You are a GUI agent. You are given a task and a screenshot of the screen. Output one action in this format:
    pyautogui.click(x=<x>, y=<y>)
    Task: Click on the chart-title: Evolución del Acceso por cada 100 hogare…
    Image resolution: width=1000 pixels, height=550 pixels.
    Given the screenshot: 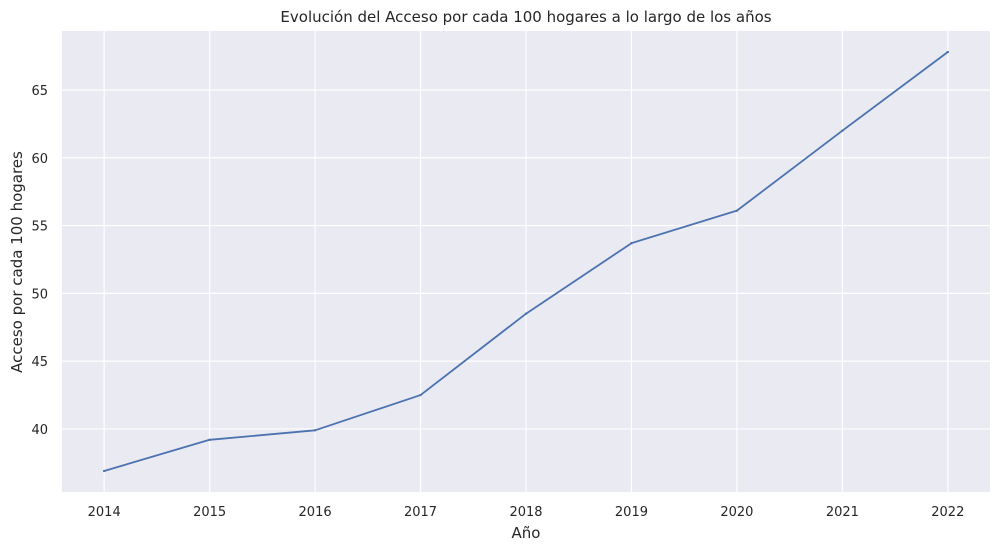 What is the action you would take?
    pyautogui.click(x=525, y=17)
    